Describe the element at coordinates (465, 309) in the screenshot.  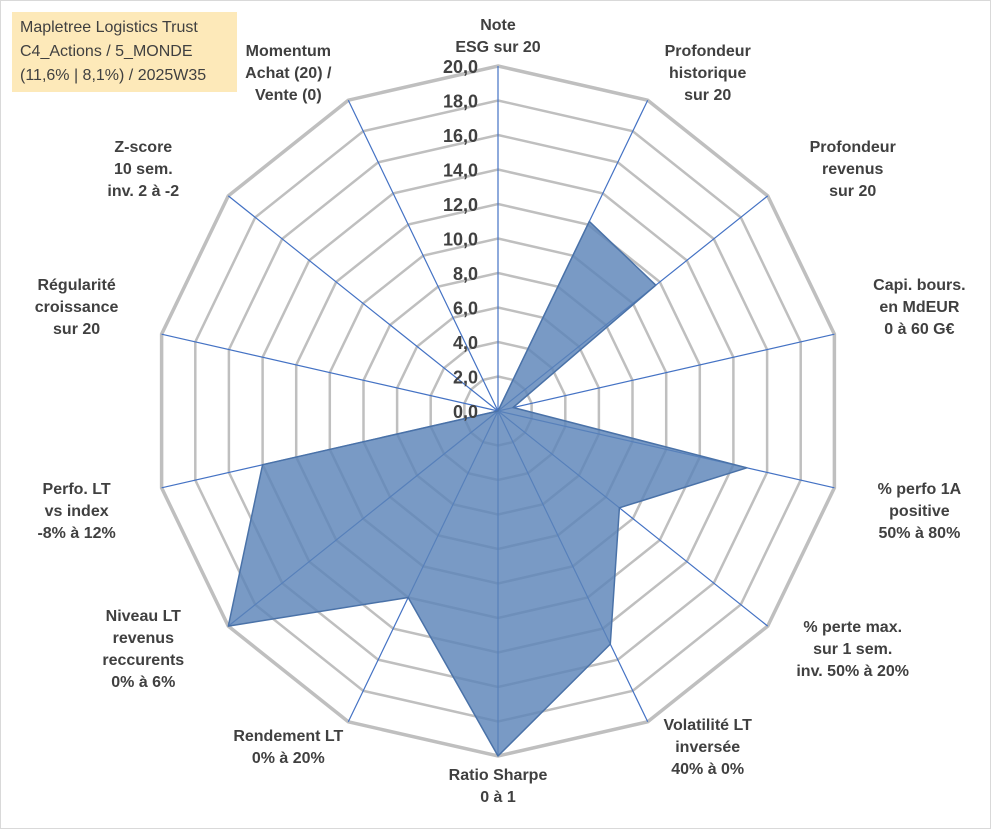
I see `tick-label: 6,0` at that location.